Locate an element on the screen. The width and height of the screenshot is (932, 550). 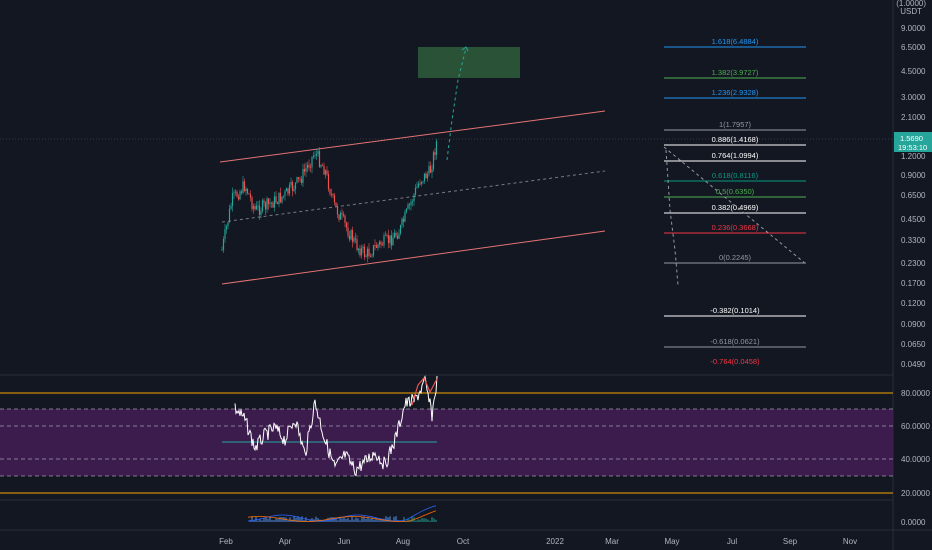
fib-level-label: -0.764(0.0458) is located at coordinates (735, 361).